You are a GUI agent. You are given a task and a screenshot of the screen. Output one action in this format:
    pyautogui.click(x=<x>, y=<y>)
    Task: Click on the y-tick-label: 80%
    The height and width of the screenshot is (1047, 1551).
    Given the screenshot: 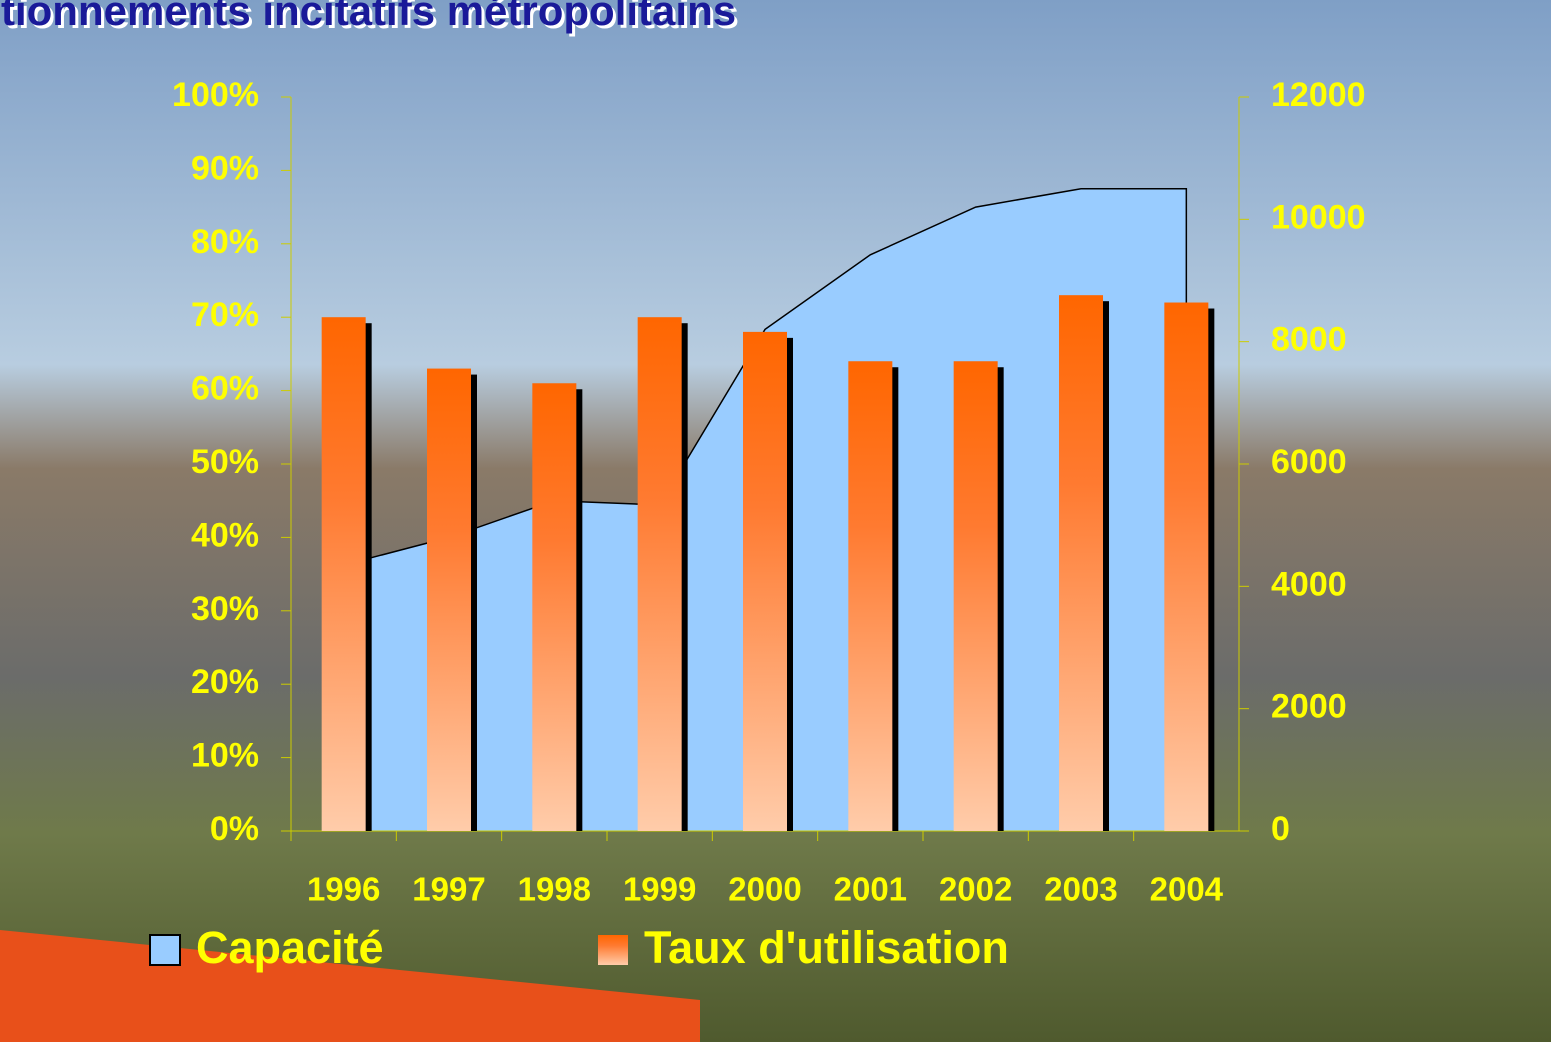 What is the action you would take?
    pyautogui.click(x=225, y=242)
    